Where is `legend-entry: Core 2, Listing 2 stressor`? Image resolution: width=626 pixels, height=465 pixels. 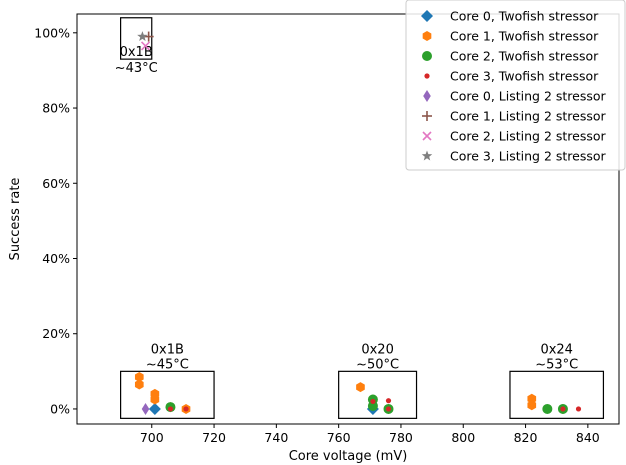
legend-entry: Core 2, Listing 2 stressor is located at coordinates (514, 136).